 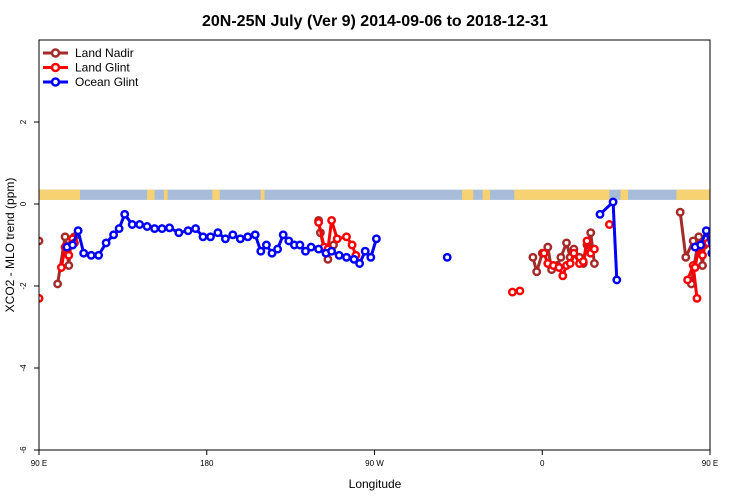 I want to click on series-line-land-nadir, so click(x=686, y=235).